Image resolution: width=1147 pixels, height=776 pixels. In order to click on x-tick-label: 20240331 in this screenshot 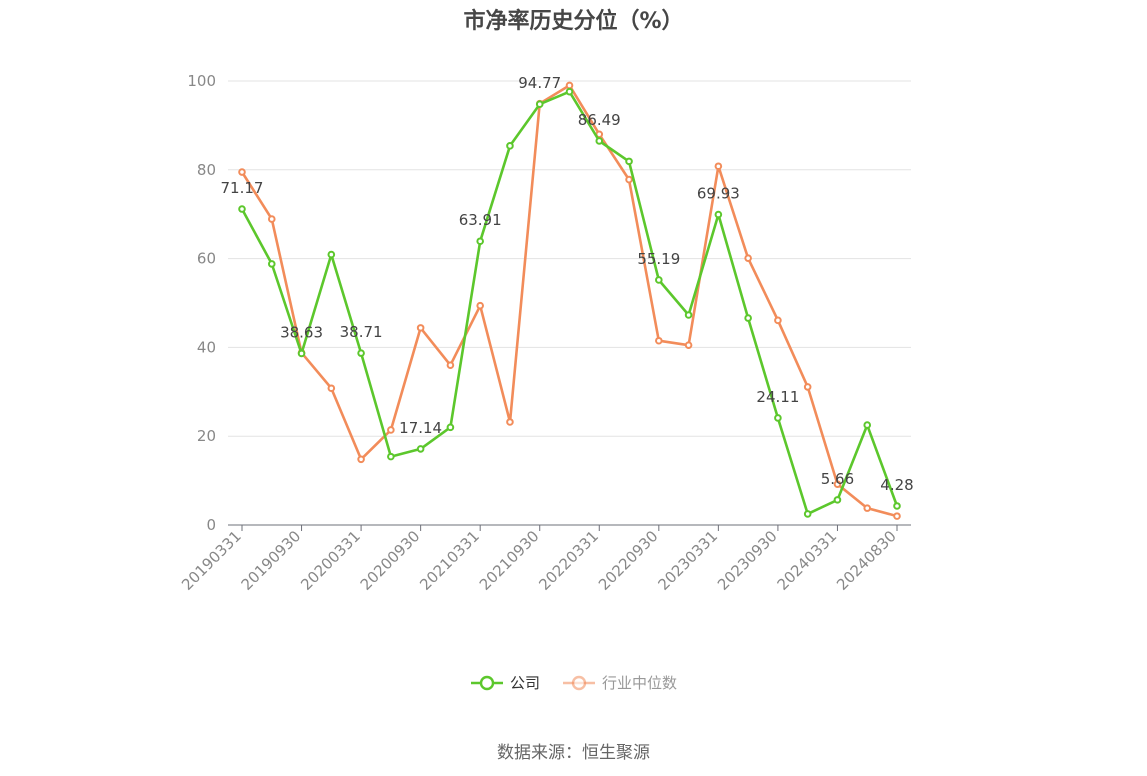, I will do `click(807, 560)`.